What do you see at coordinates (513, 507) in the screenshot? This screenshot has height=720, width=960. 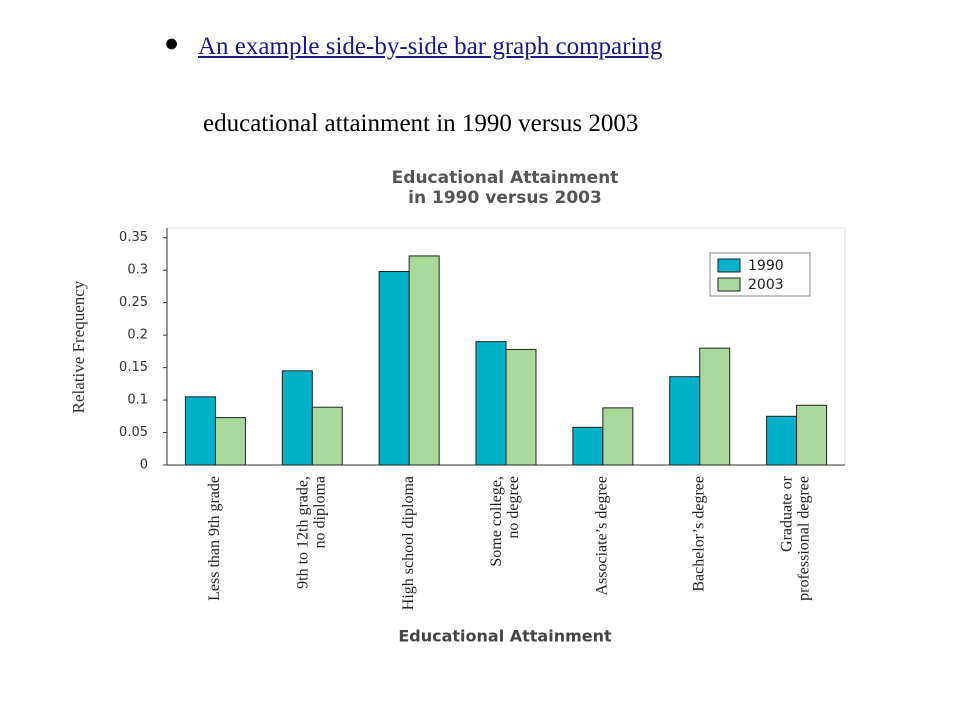 I see `x-tick-label: no degree` at bounding box center [513, 507].